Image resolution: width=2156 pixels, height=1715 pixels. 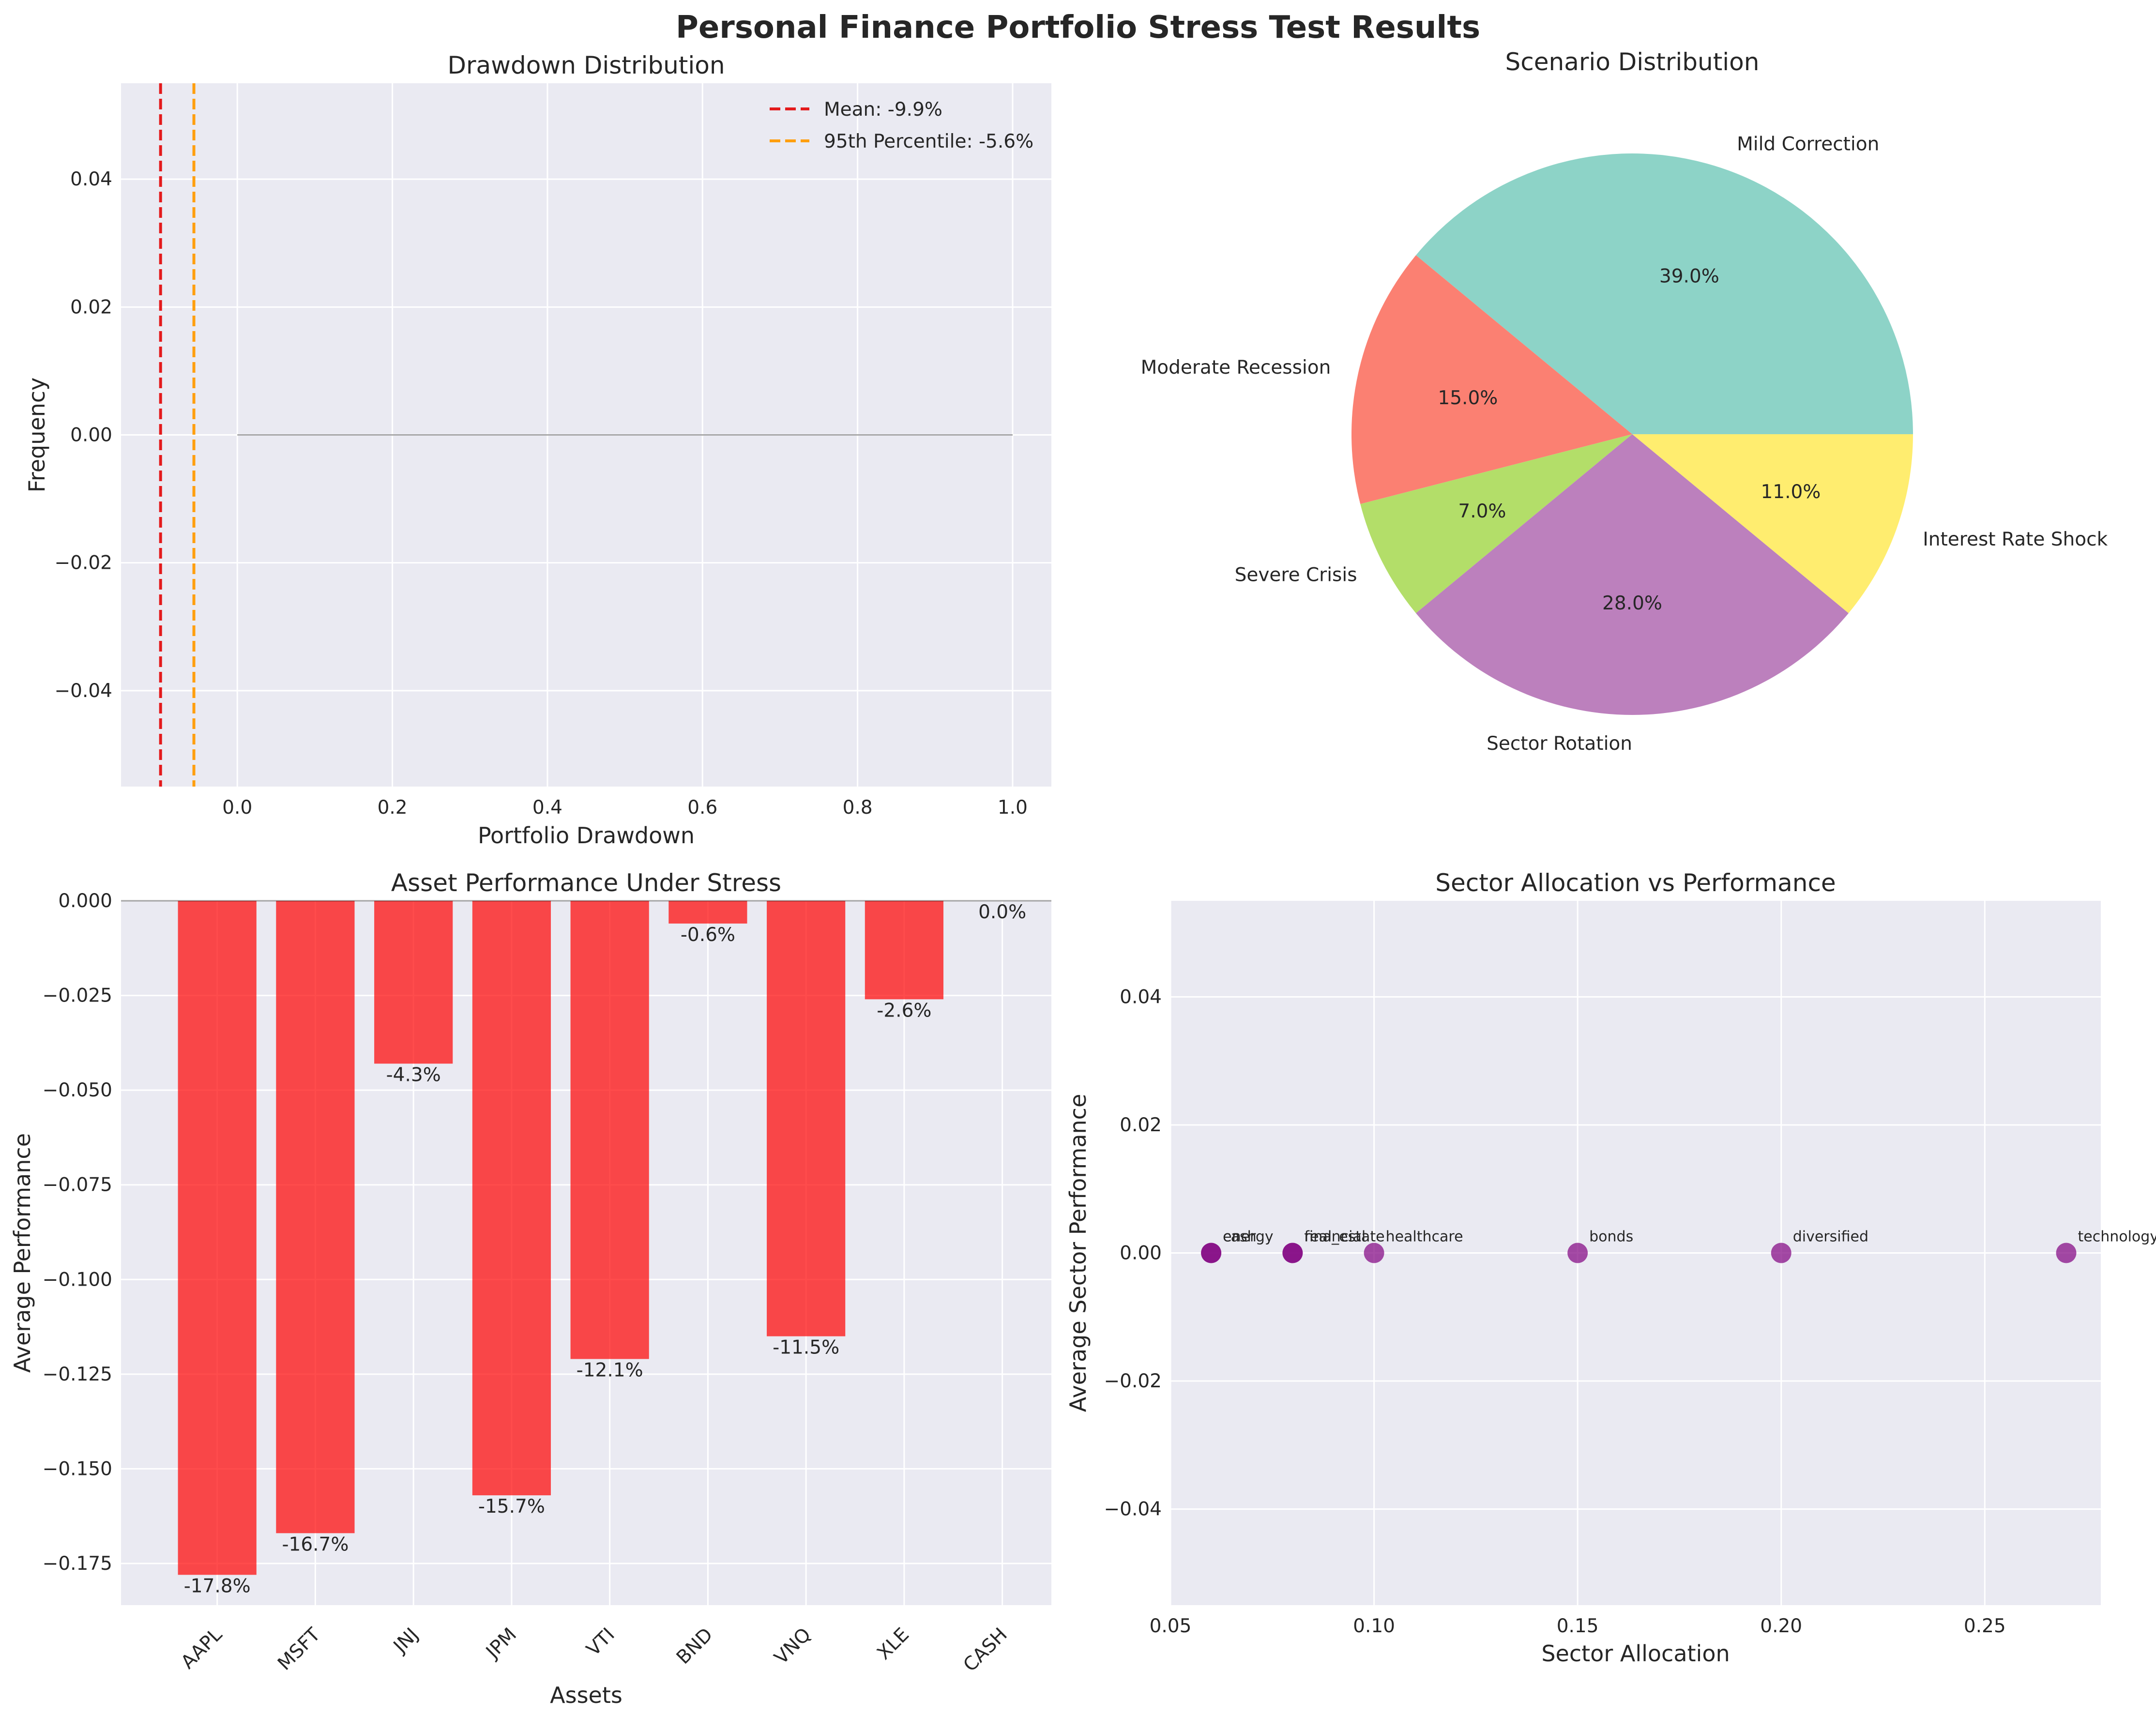 What do you see at coordinates (883, 110) in the screenshot?
I see `legend-entry: Mean: -9.9%` at bounding box center [883, 110].